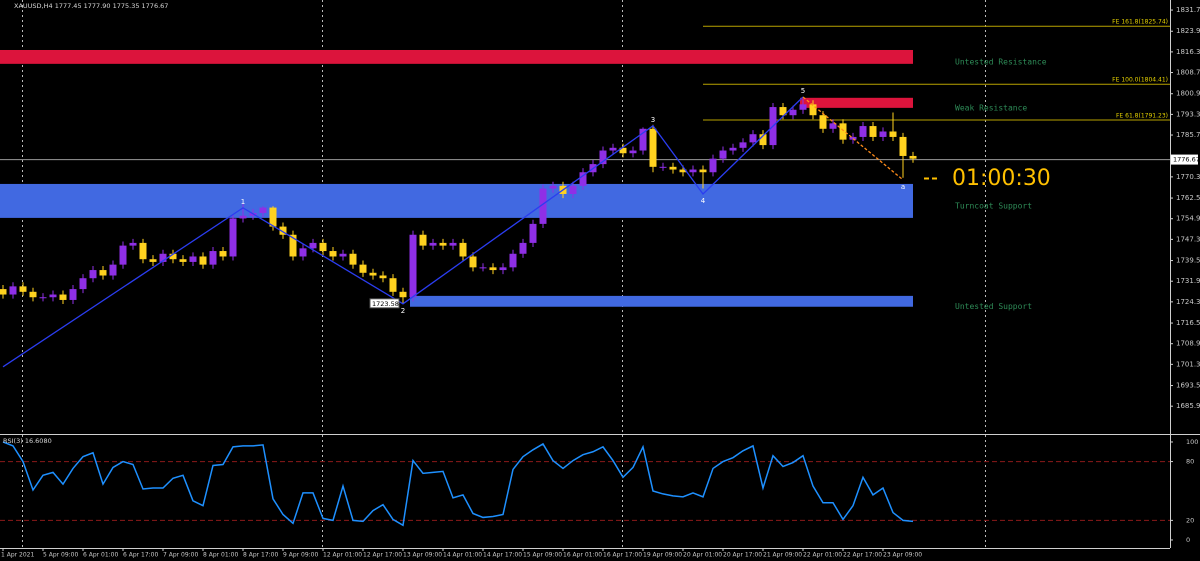 This screenshot has height=561, width=1200. I want to click on wave-label: 4, so click(703, 201).